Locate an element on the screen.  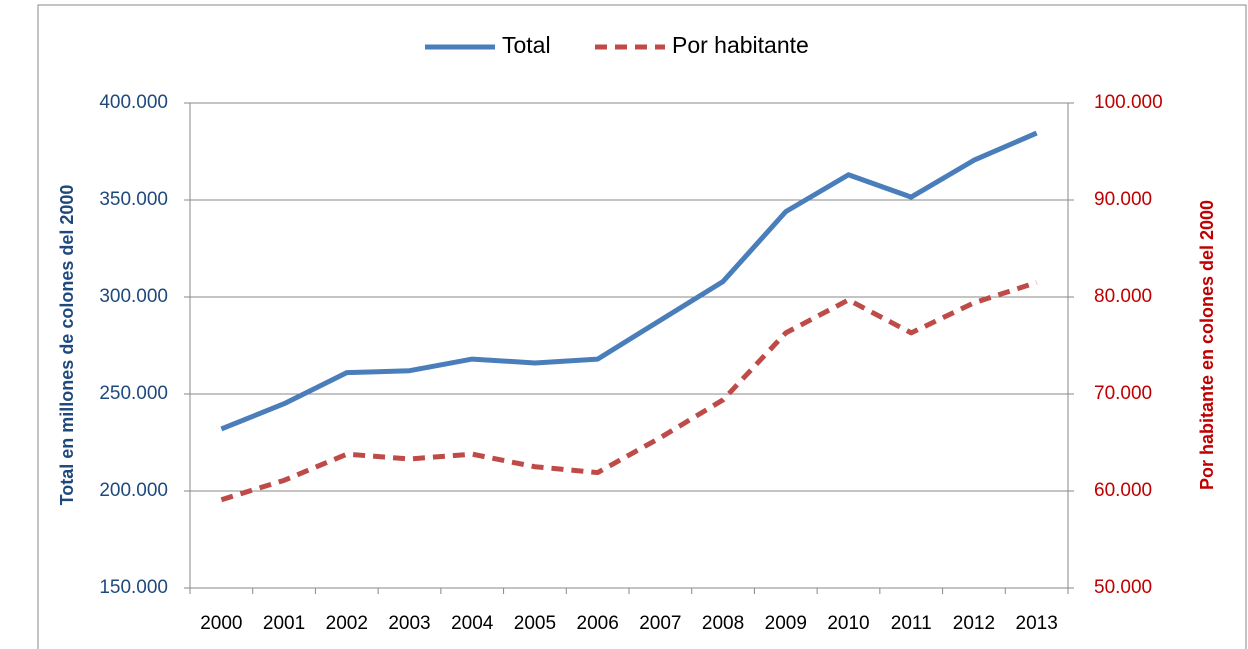
x-tick-label: 2002 is located at coordinates (347, 623).